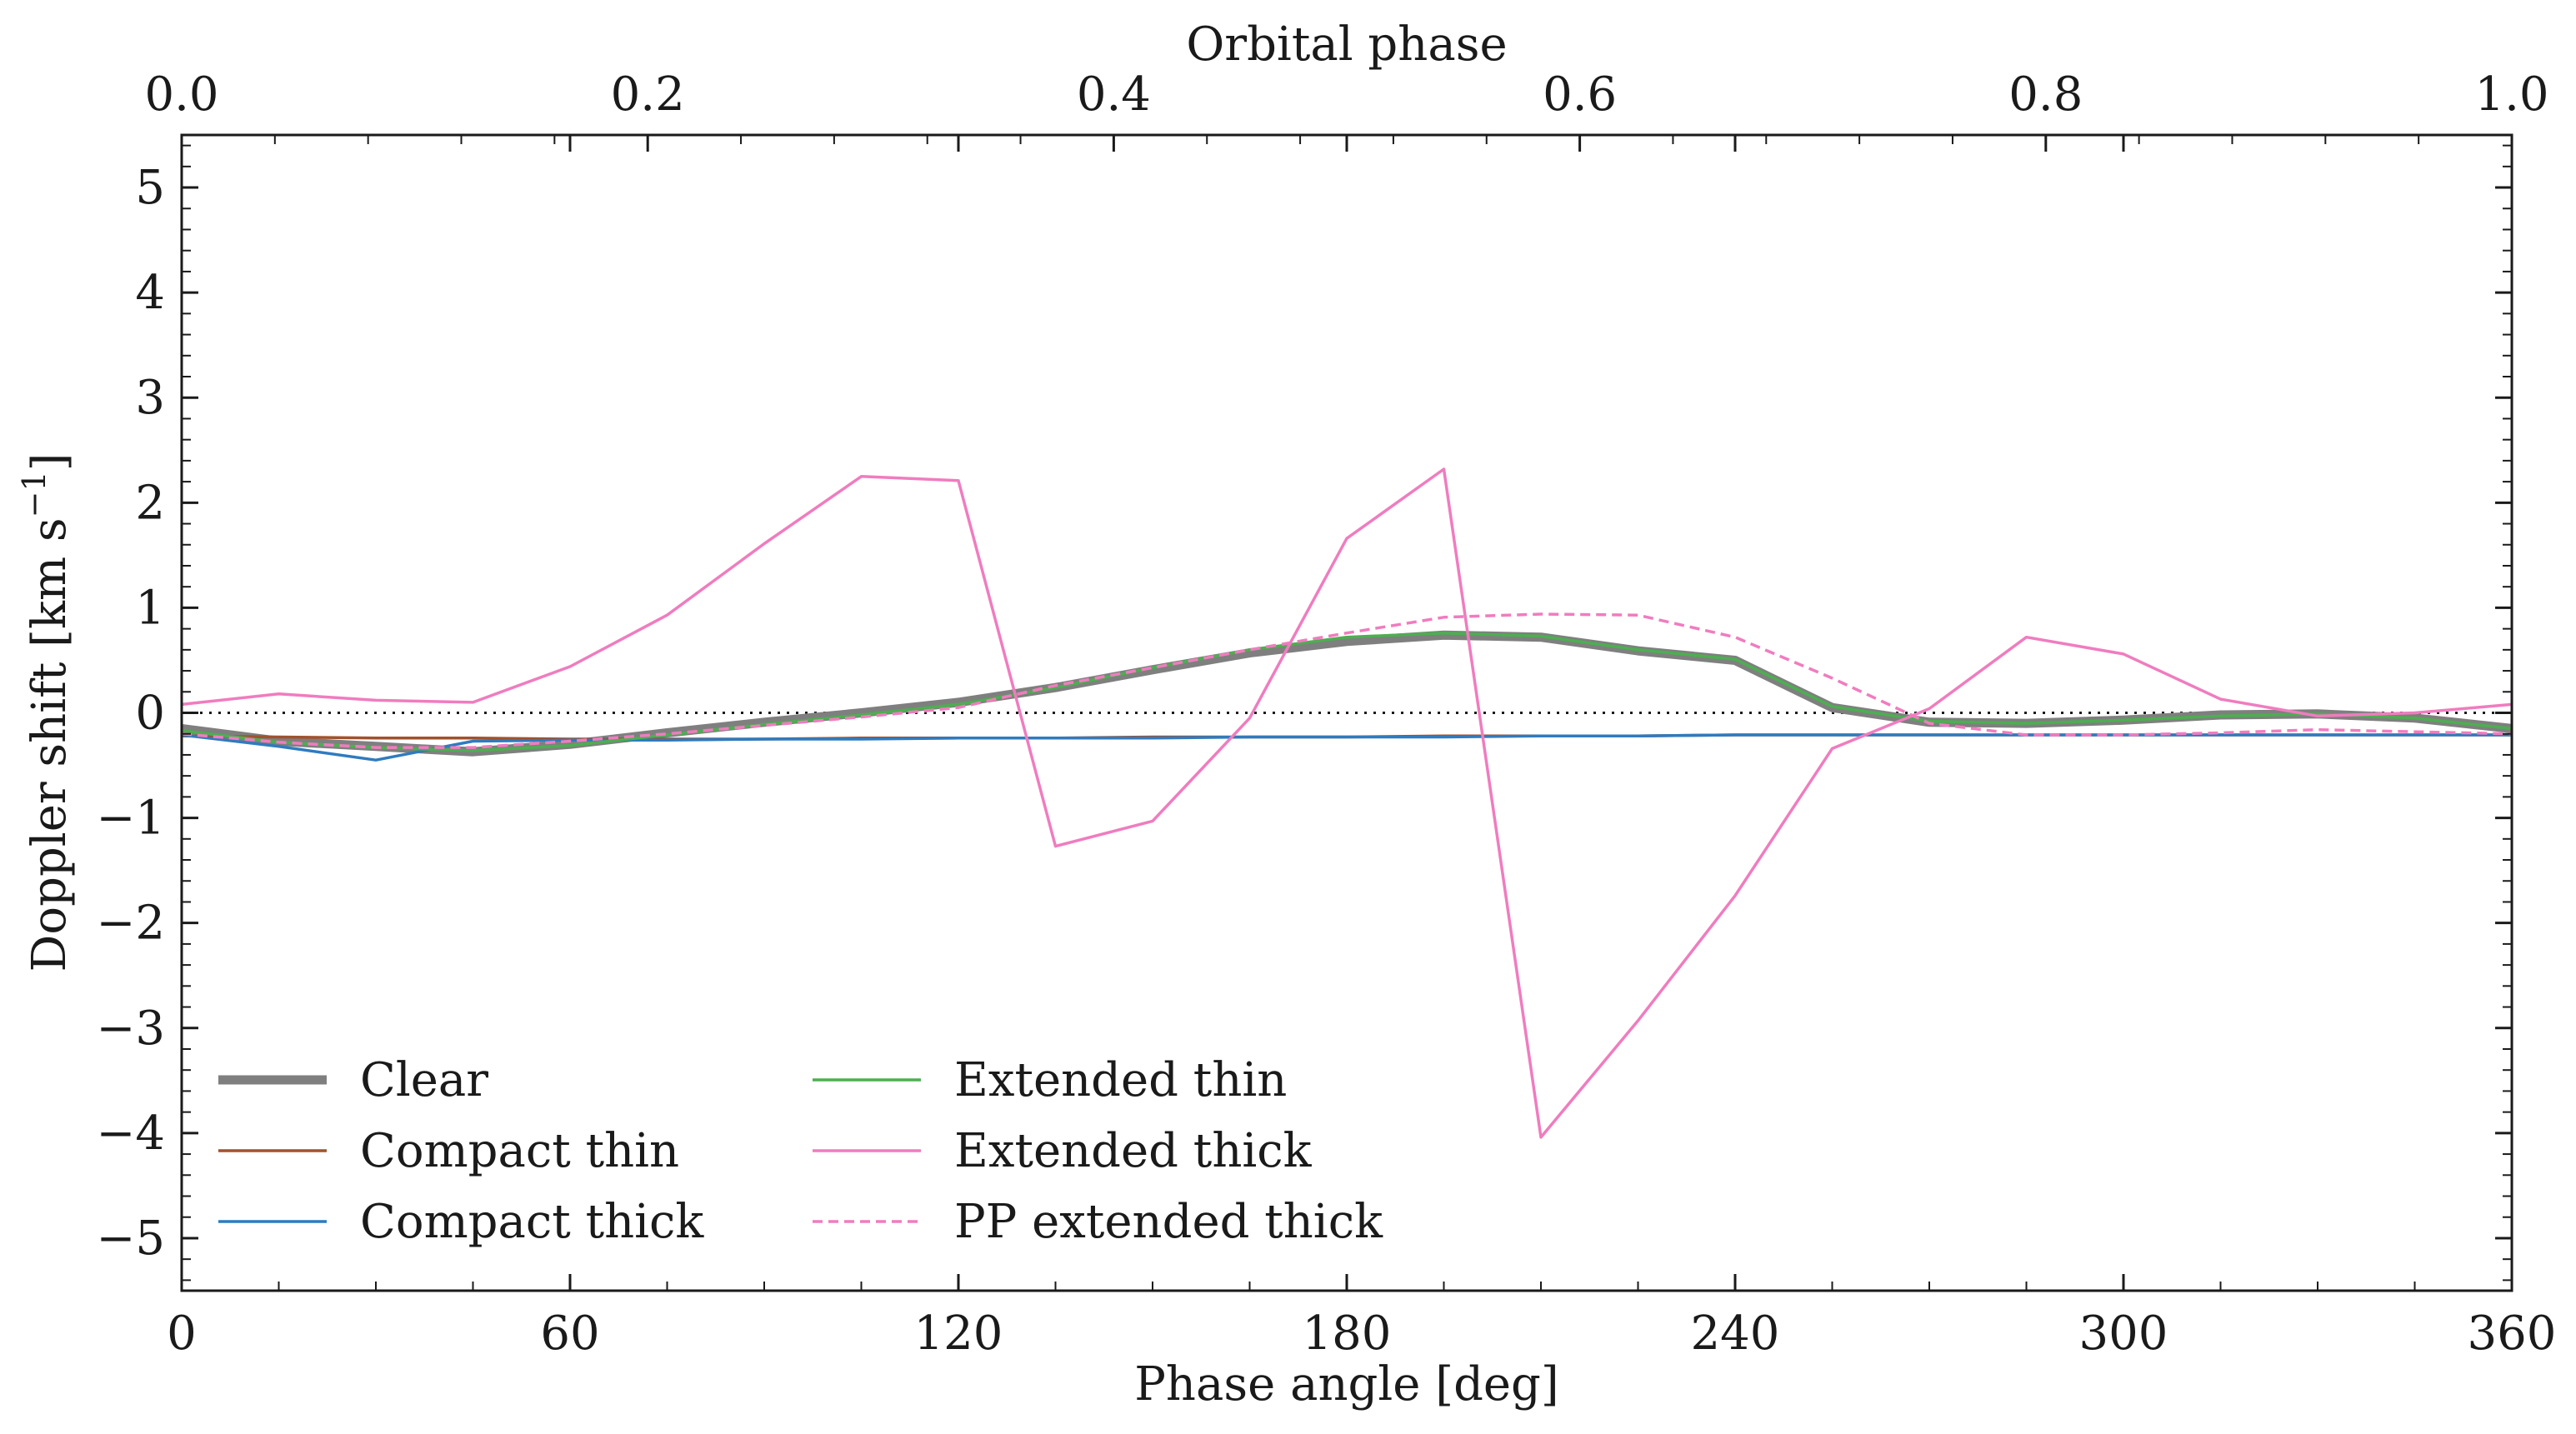  What do you see at coordinates (50, 744) in the screenshot?
I see `y-axis-label-main: Doppler shift [km s` at bounding box center [50, 744].